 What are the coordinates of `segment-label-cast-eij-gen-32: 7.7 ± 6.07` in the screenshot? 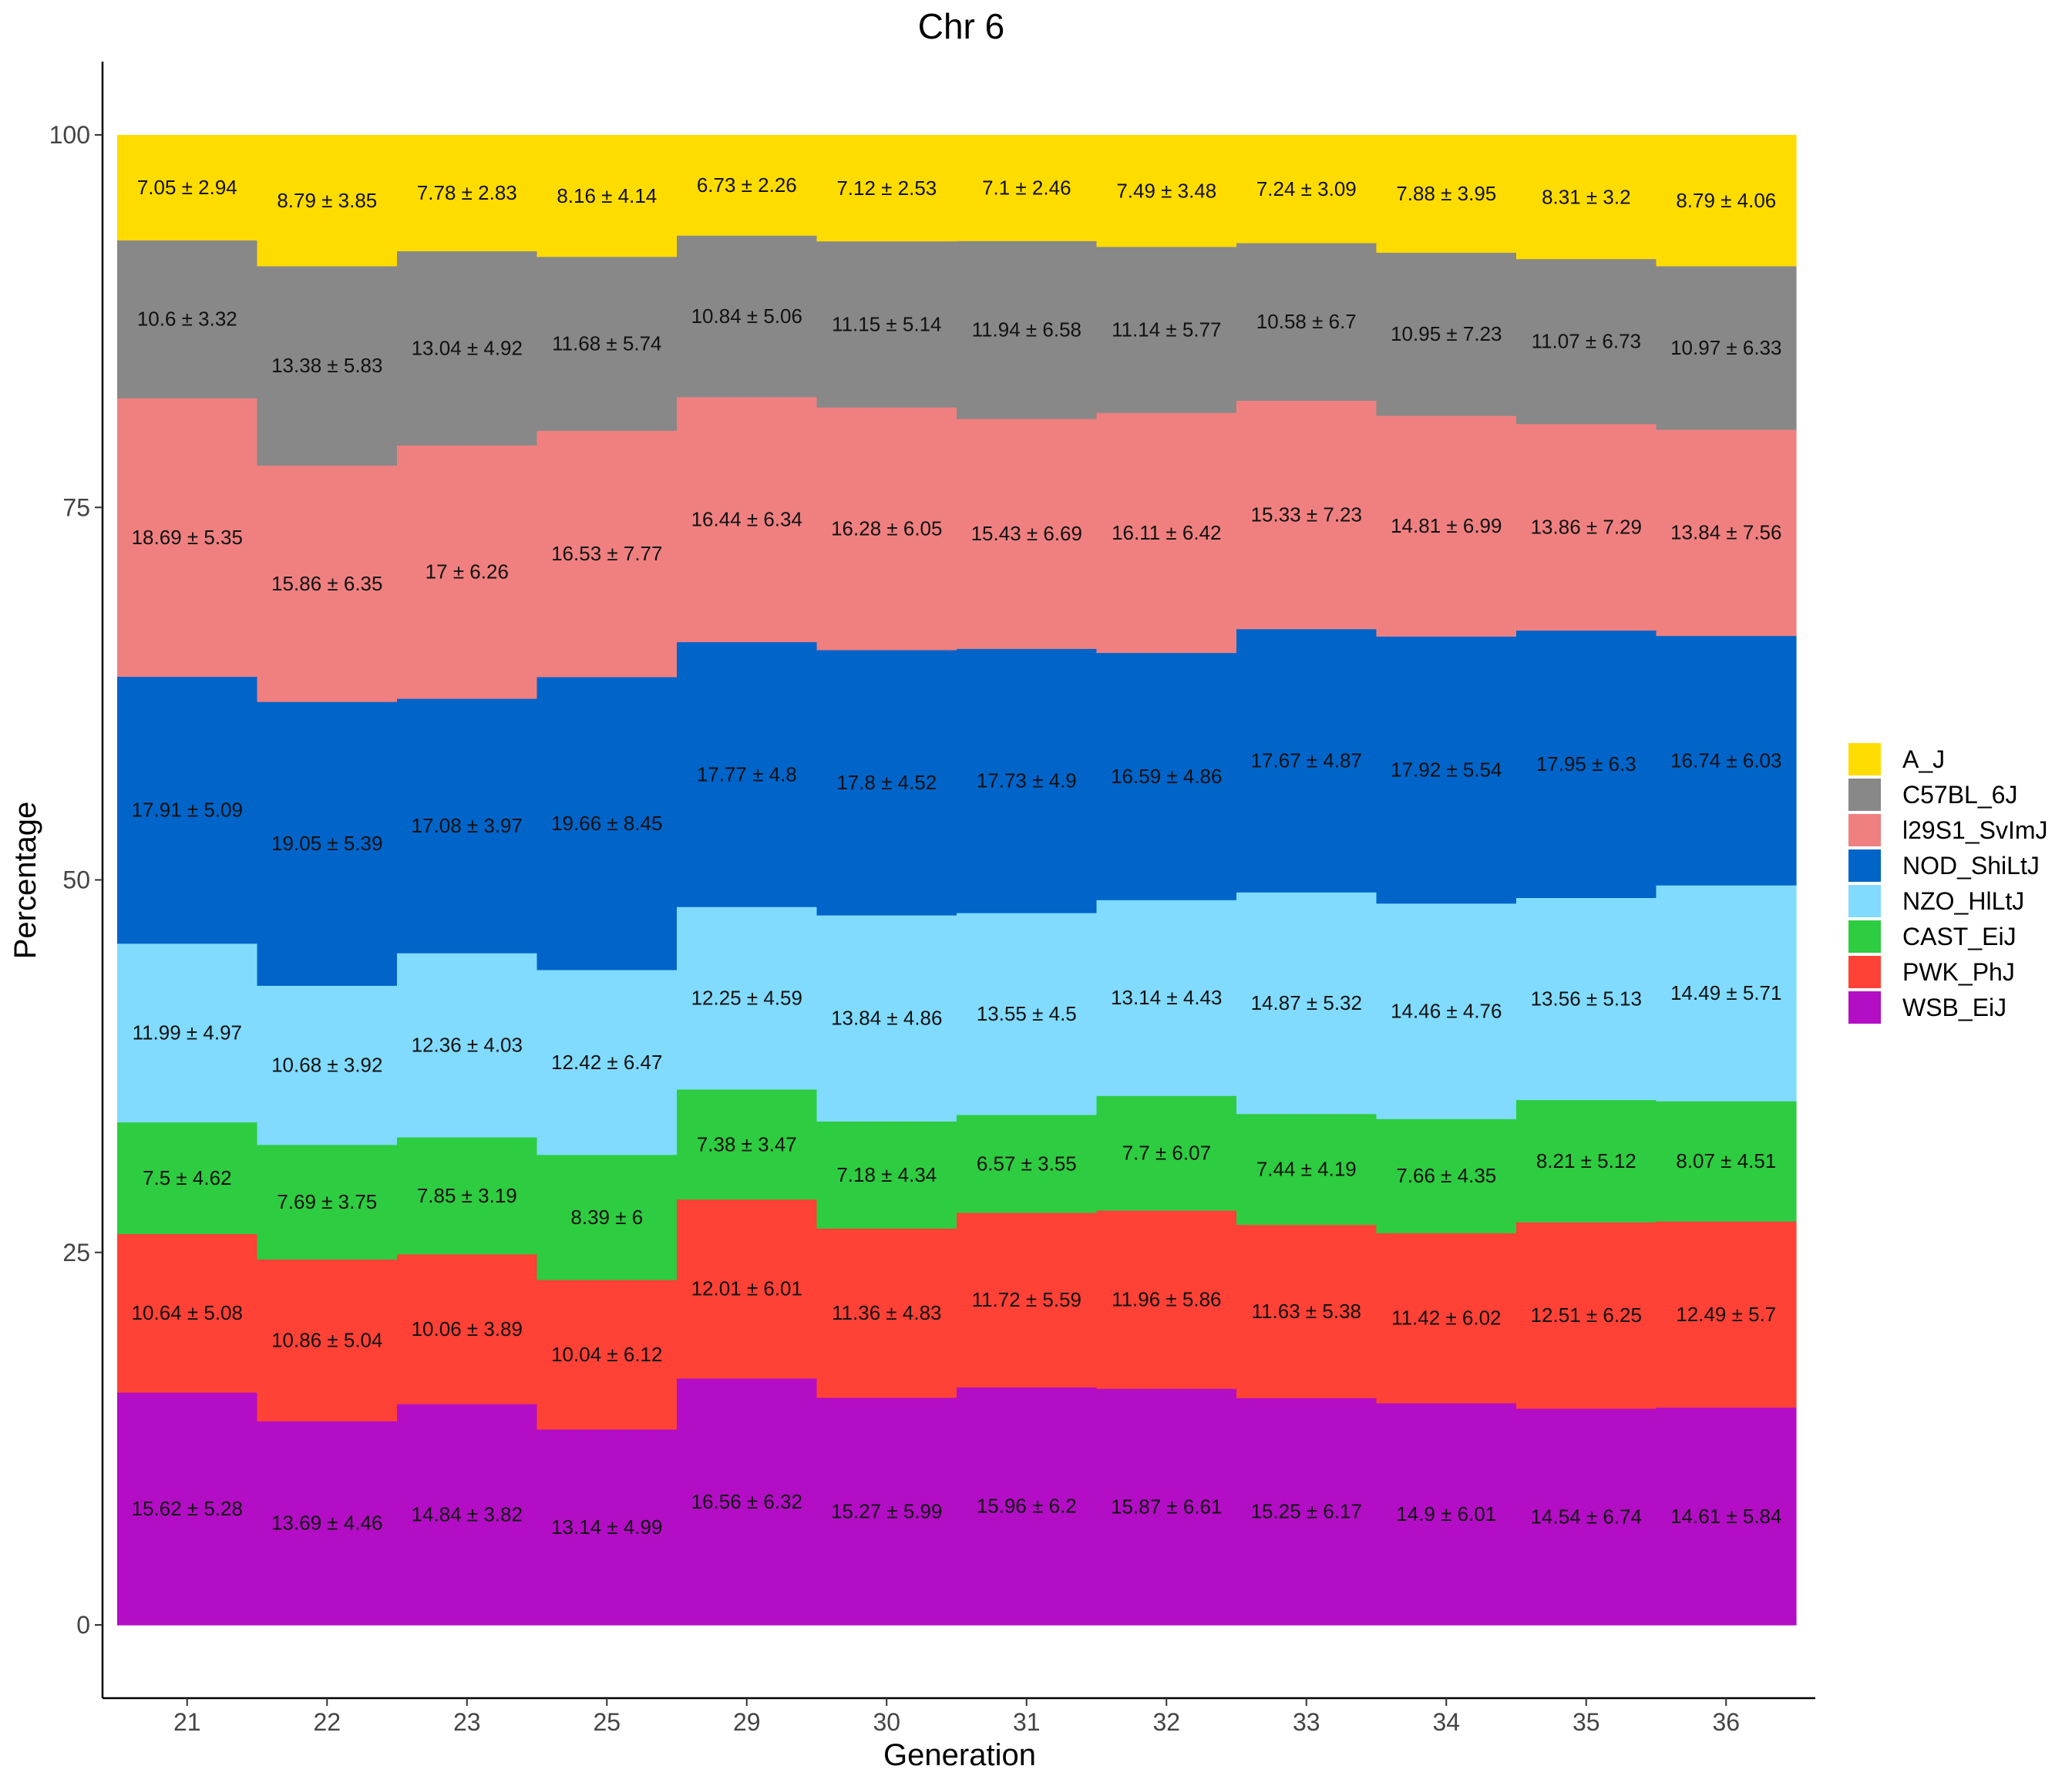 It's located at (1166, 1153).